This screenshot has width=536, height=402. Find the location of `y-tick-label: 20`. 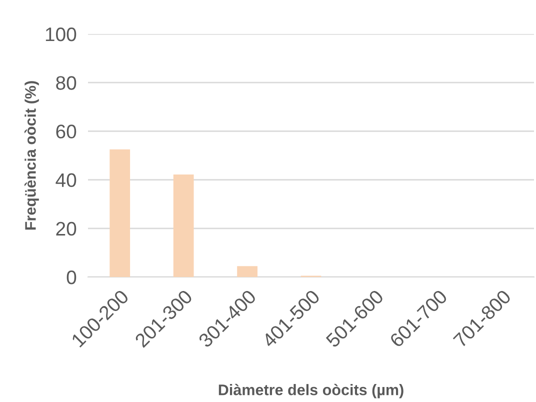

y-tick-label: 20 is located at coordinates (66, 229).